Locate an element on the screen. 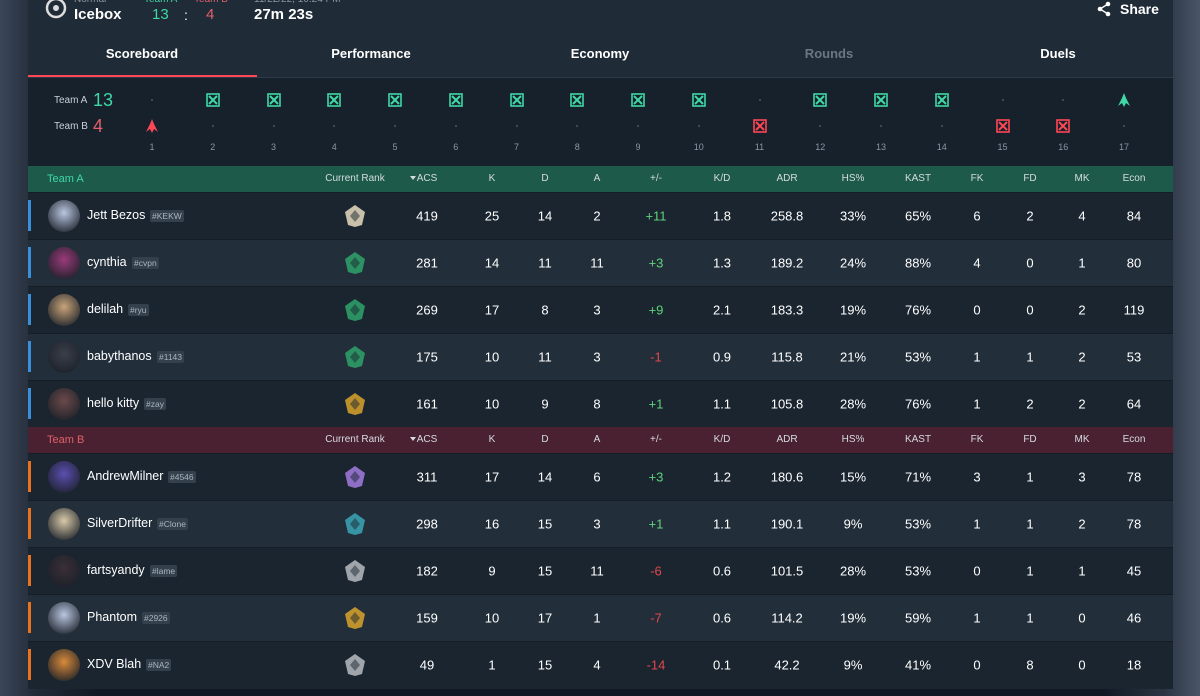 This screenshot has height=696, width=1200. stat-value: 258.8 is located at coordinates (787, 215).